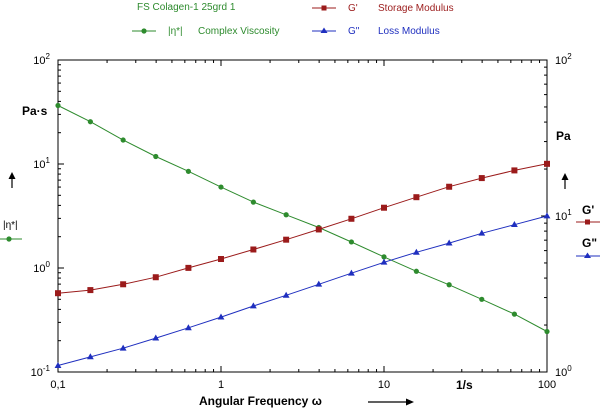 This screenshot has height=409, width=602. What do you see at coordinates (144, 31) in the screenshot?
I see `legend-viscosity-marker` at bounding box center [144, 31].